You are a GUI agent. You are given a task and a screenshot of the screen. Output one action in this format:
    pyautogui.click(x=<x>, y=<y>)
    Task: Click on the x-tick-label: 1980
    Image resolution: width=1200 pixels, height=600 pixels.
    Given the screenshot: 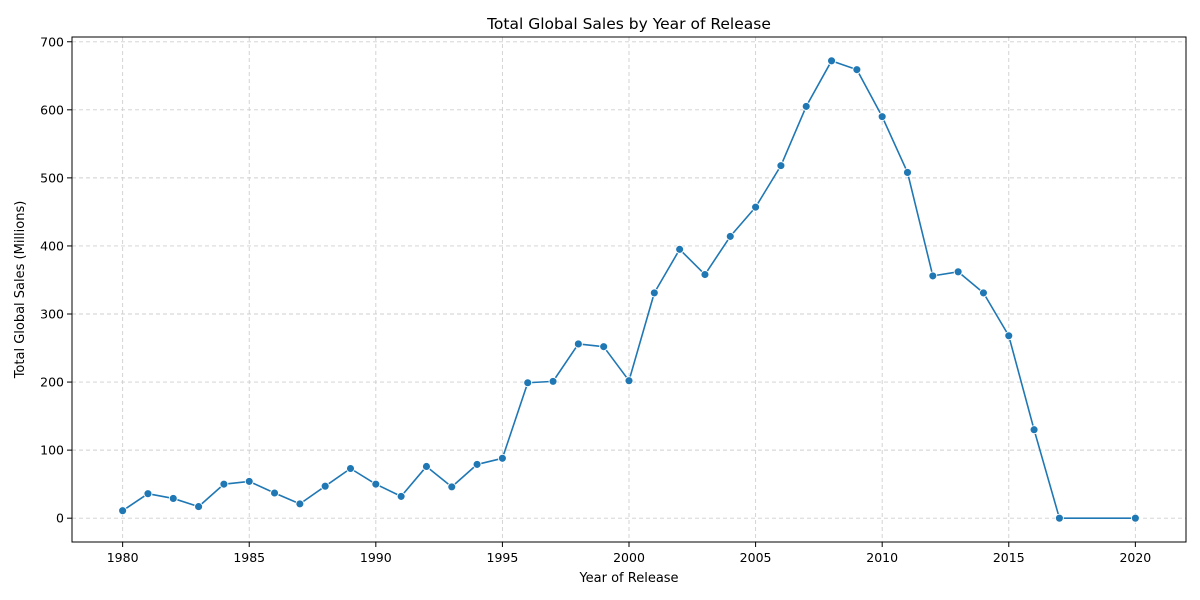 What is the action you would take?
    pyautogui.click(x=123, y=557)
    